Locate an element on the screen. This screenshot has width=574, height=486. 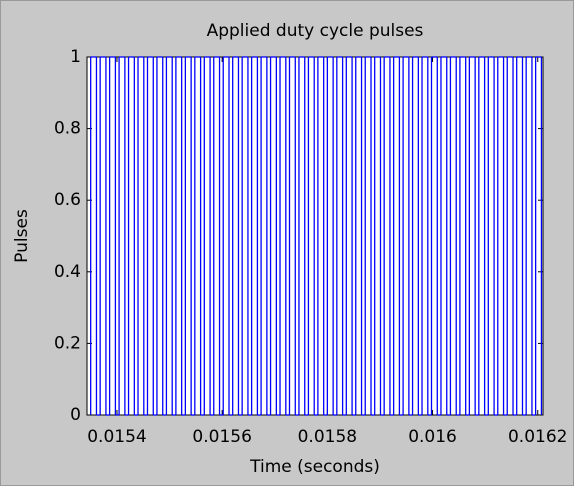
y-tick-label: 1 is located at coordinates (75, 57).